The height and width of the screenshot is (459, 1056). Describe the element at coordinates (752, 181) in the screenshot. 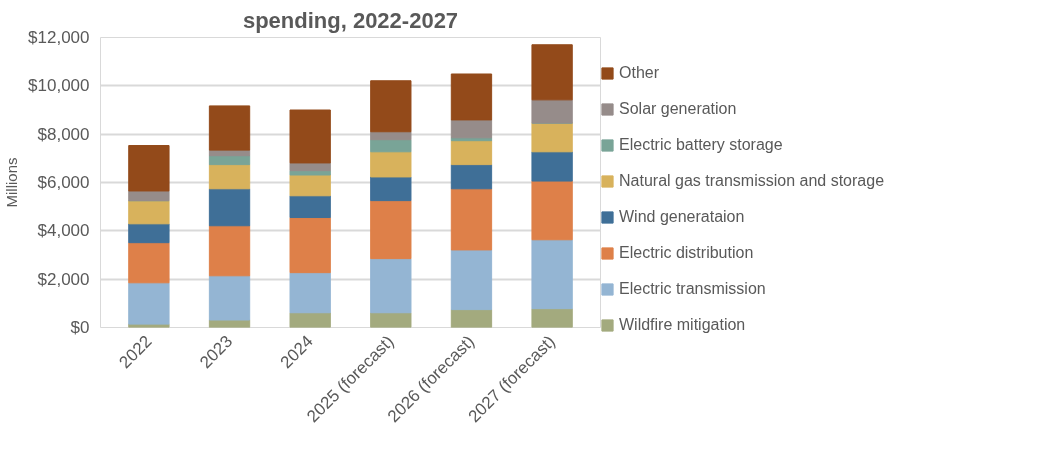

I see `legend-label: Natural gas transmission and storage` at that location.